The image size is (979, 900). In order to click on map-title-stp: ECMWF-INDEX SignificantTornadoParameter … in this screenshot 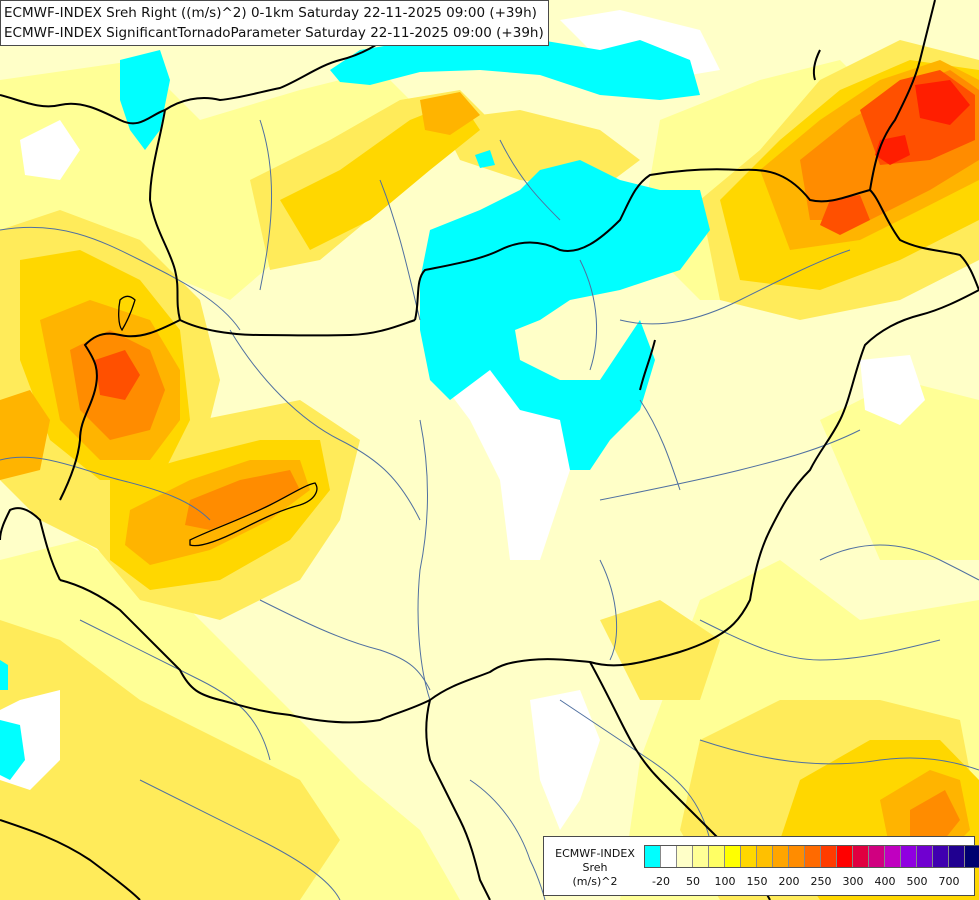, I will do `click(274, 33)`.